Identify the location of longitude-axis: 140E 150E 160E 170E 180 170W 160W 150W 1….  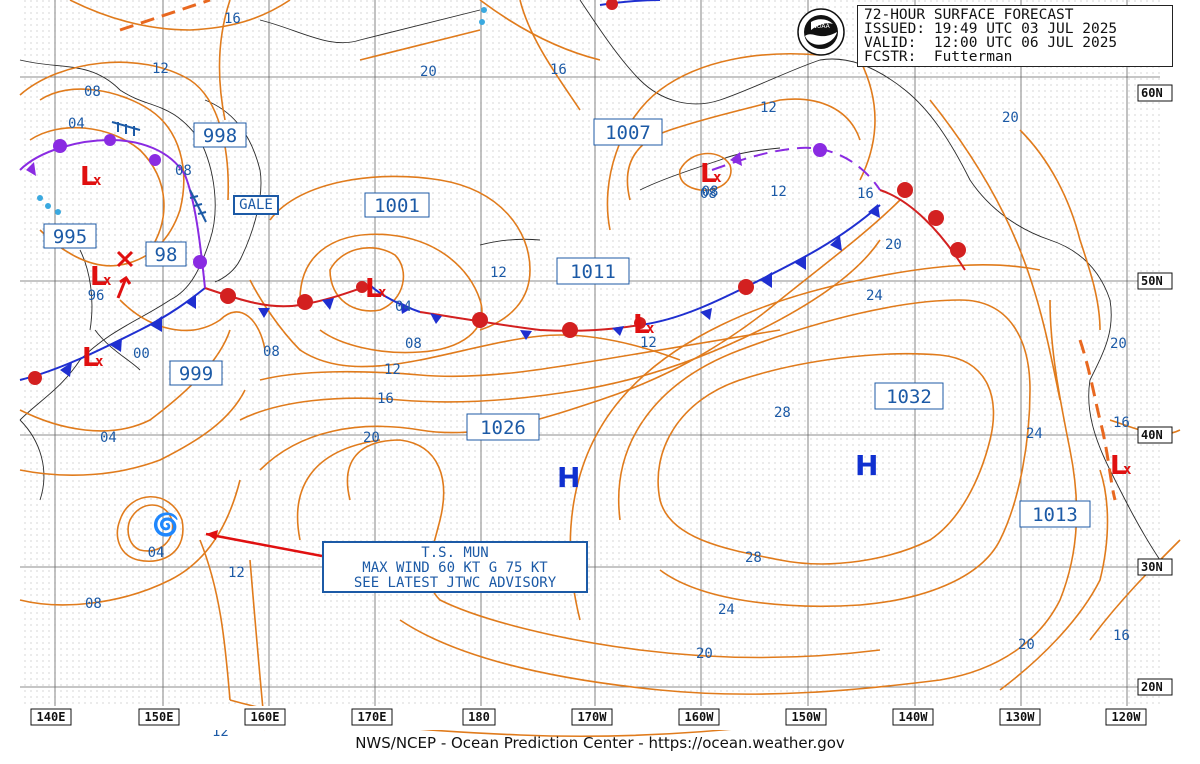
(590, 718).